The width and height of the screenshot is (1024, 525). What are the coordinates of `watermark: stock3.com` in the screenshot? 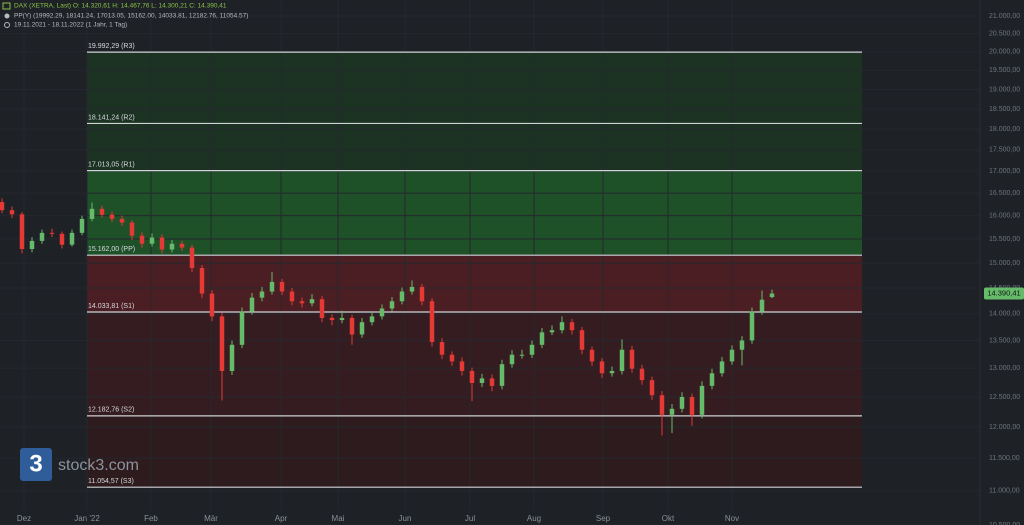 It's located at (98, 465).